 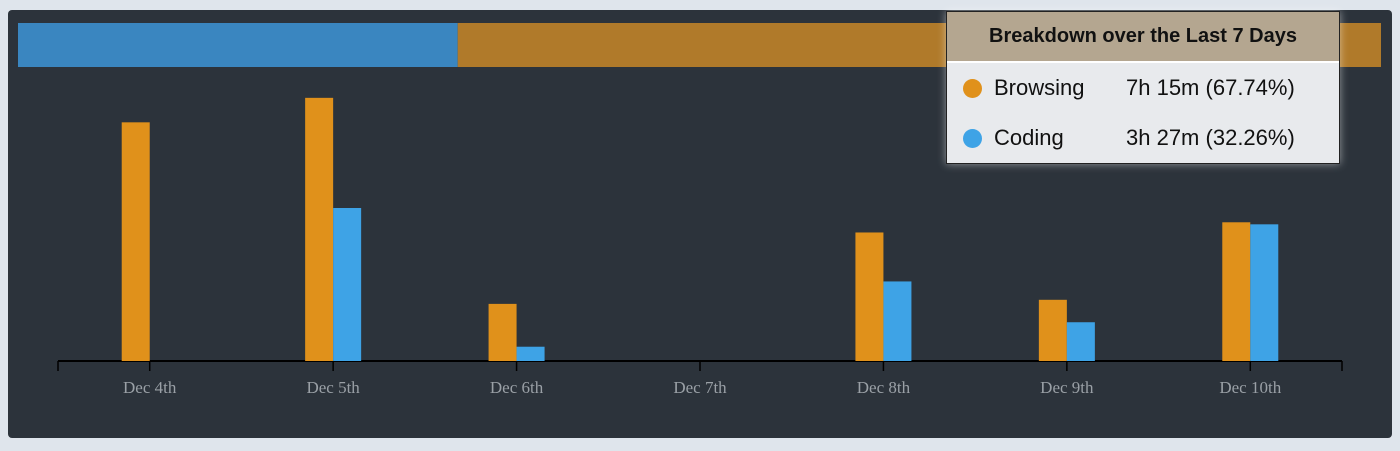 I want to click on legend-duration: 3h 27m, so click(x=1163, y=137).